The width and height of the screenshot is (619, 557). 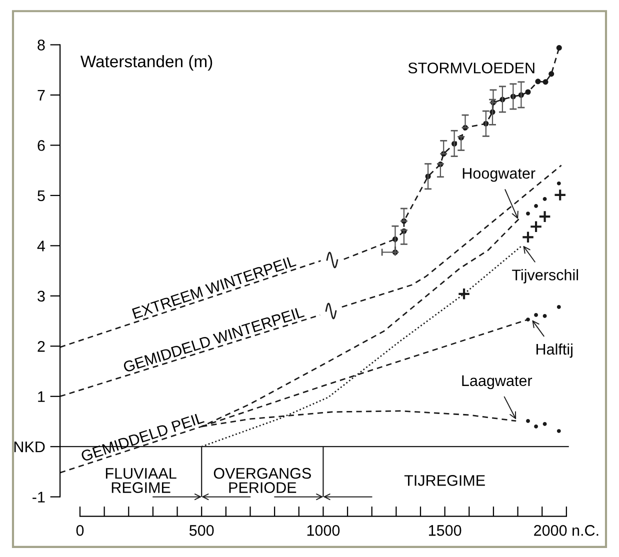 What do you see at coordinates (141, 480) in the screenshot?
I see `annotation: FLUVIAAL REGIME` at bounding box center [141, 480].